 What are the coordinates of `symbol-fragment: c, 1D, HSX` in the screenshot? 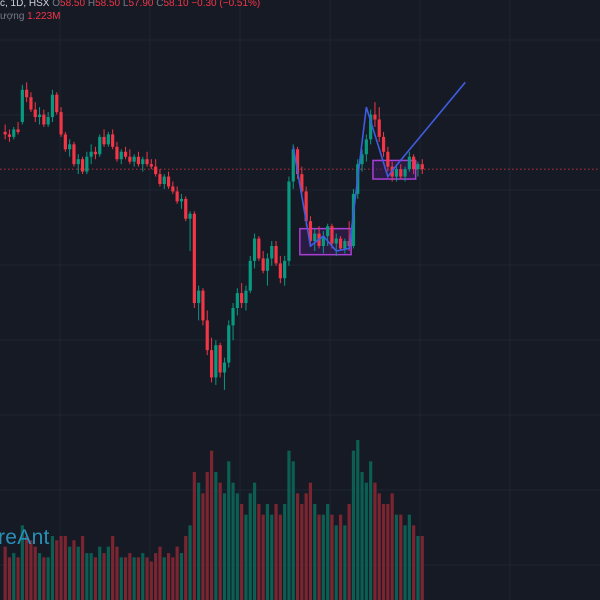 It's located at (25, 4).